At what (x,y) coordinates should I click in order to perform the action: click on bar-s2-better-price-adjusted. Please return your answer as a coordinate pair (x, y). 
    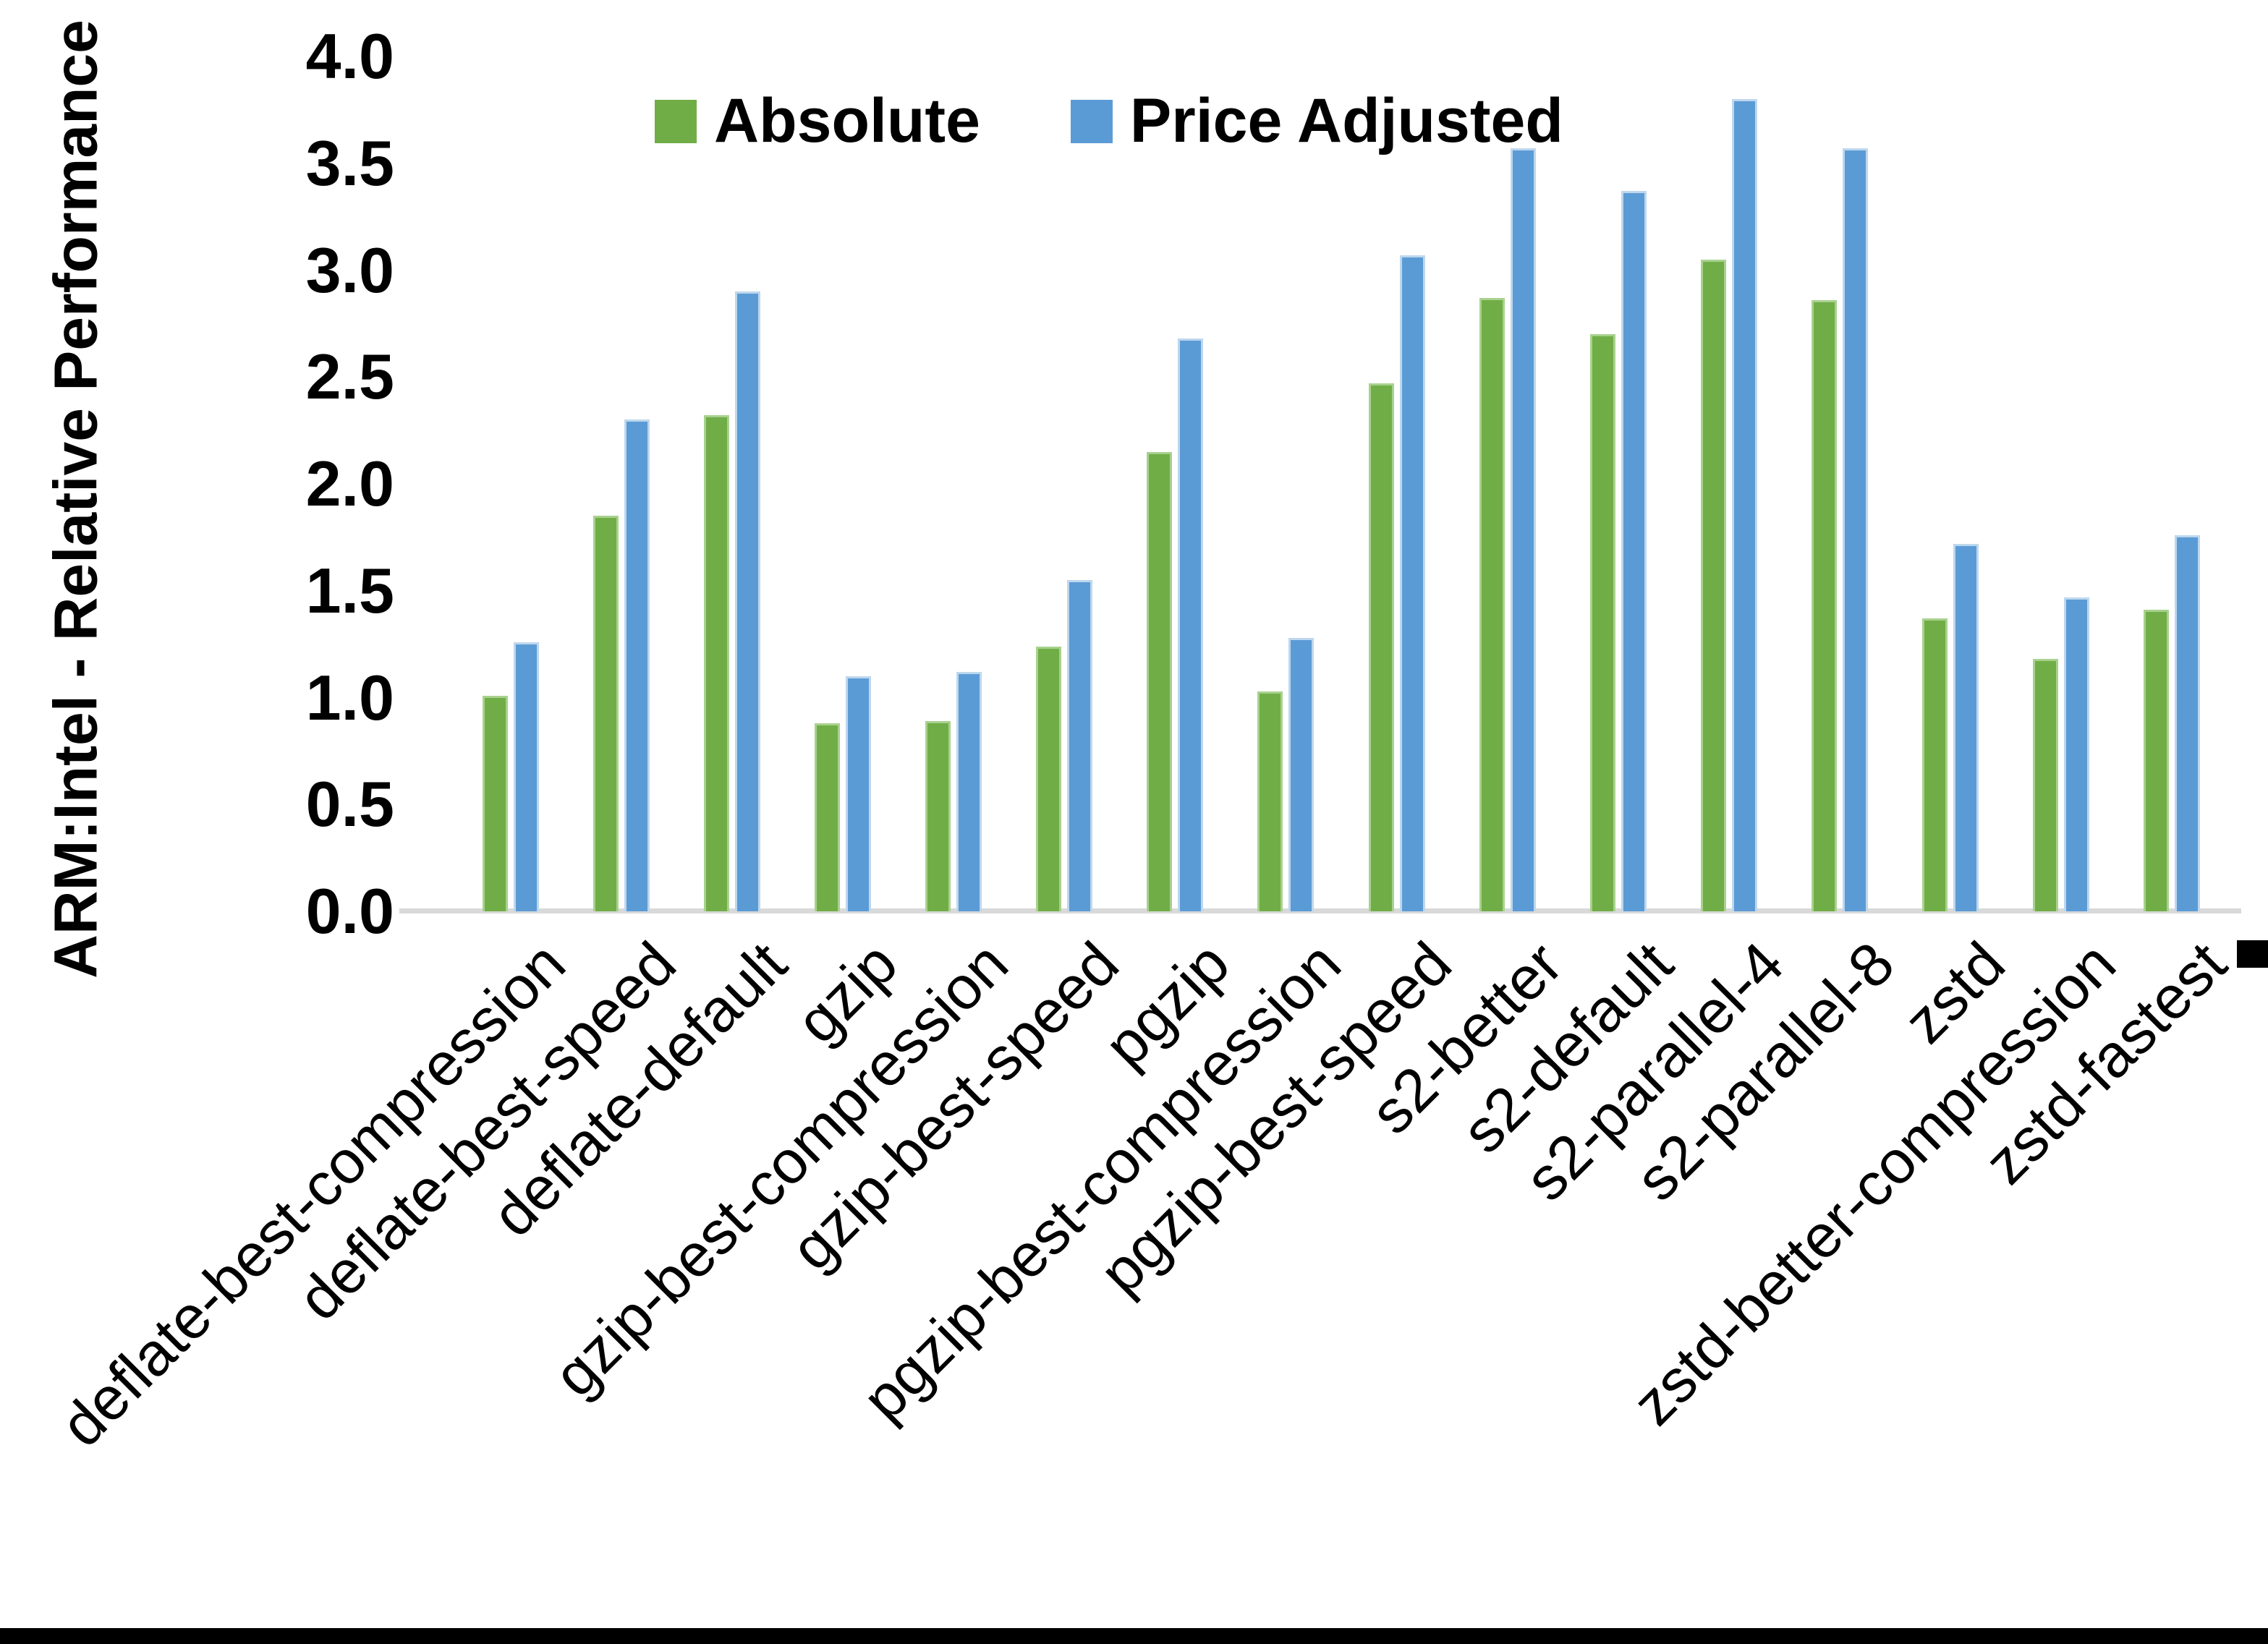
    Looking at the image, I should click on (1523, 529).